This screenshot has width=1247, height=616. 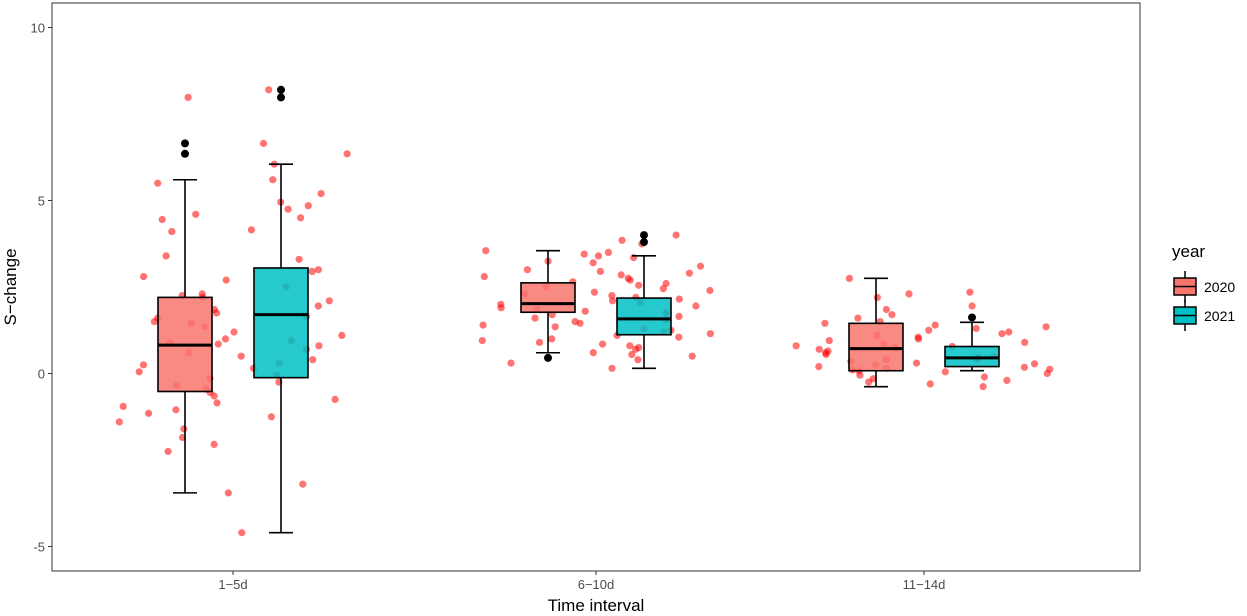 What do you see at coordinates (41, 201) in the screenshot?
I see `y-tick-label: 5` at bounding box center [41, 201].